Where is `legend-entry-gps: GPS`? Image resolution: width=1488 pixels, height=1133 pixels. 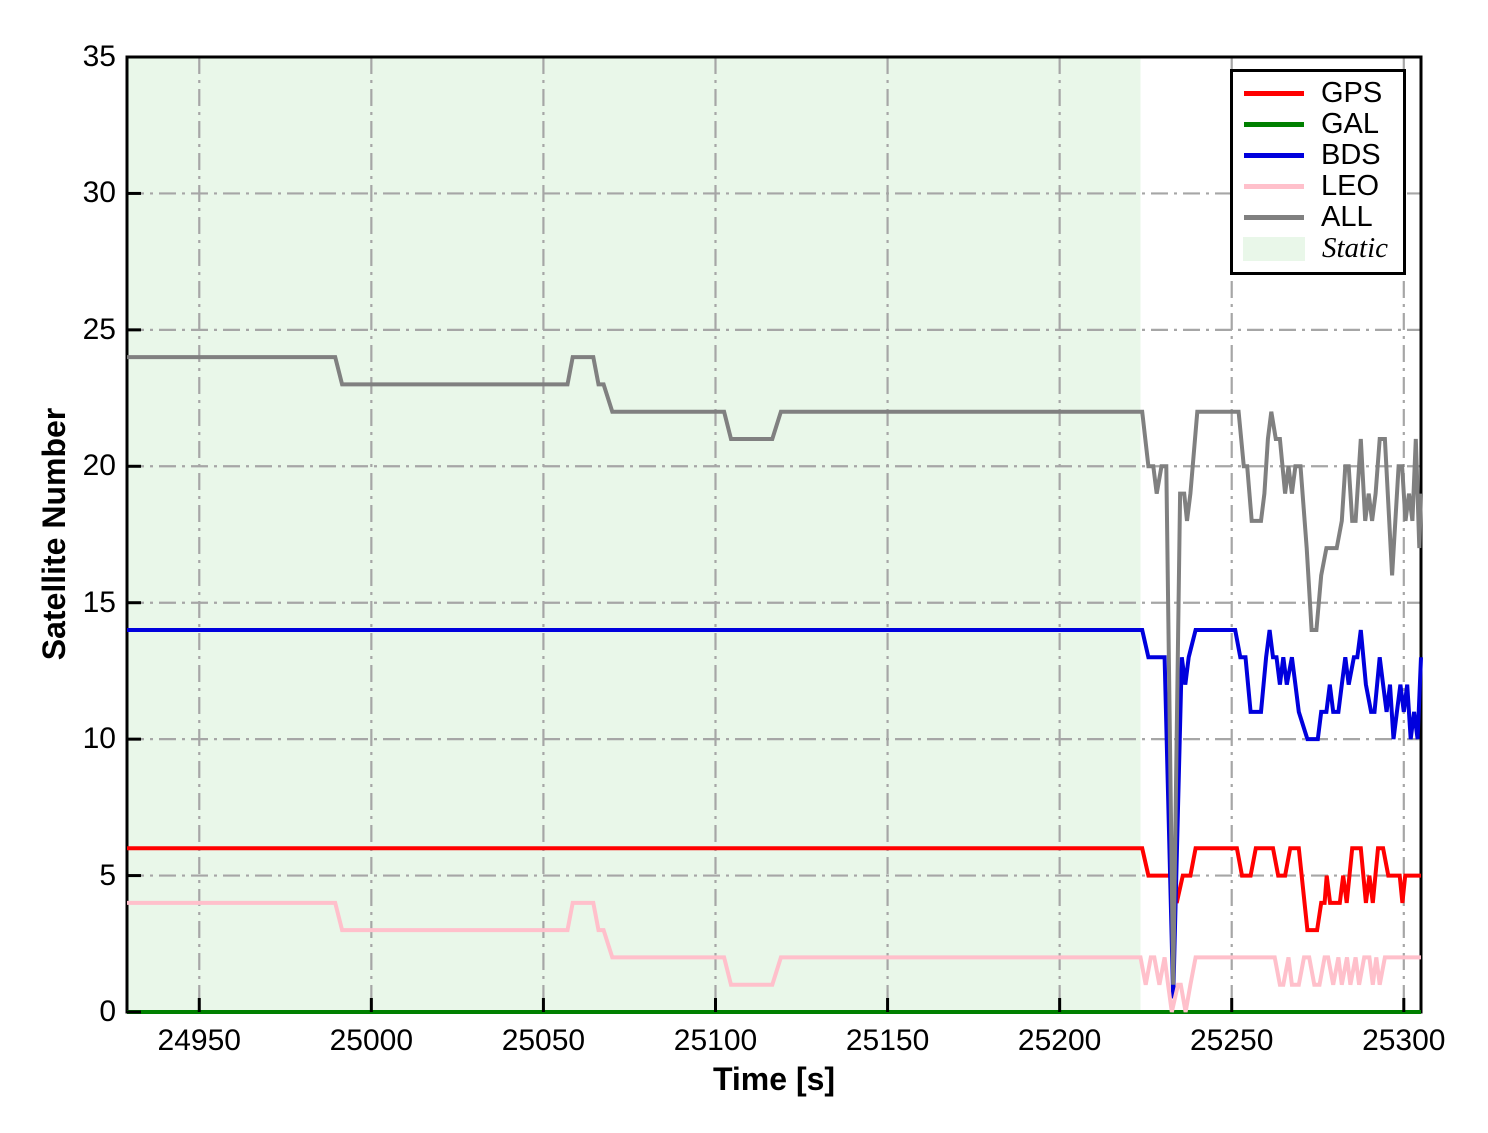
legend-entry-gps: GPS is located at coordinates (1318, 93).